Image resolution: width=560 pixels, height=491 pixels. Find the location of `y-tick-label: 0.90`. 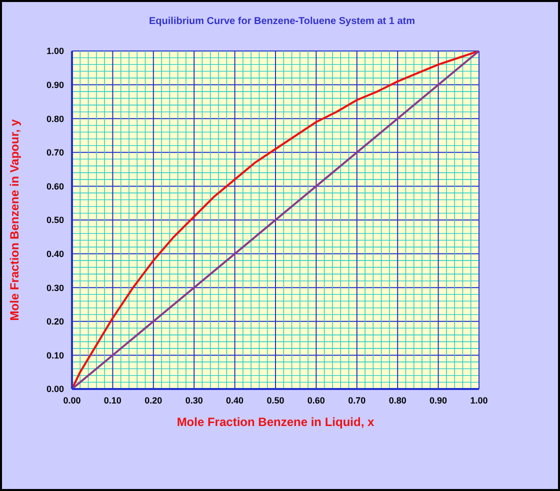

y-tick-label: 0.90 is located at coordinates (55, 85).